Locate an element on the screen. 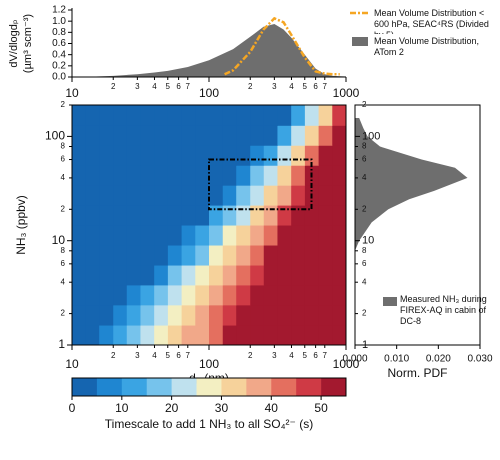 This screenshot has width=500, height=460. y-tick-label: 0.4 is located at coordinates (59, 54).